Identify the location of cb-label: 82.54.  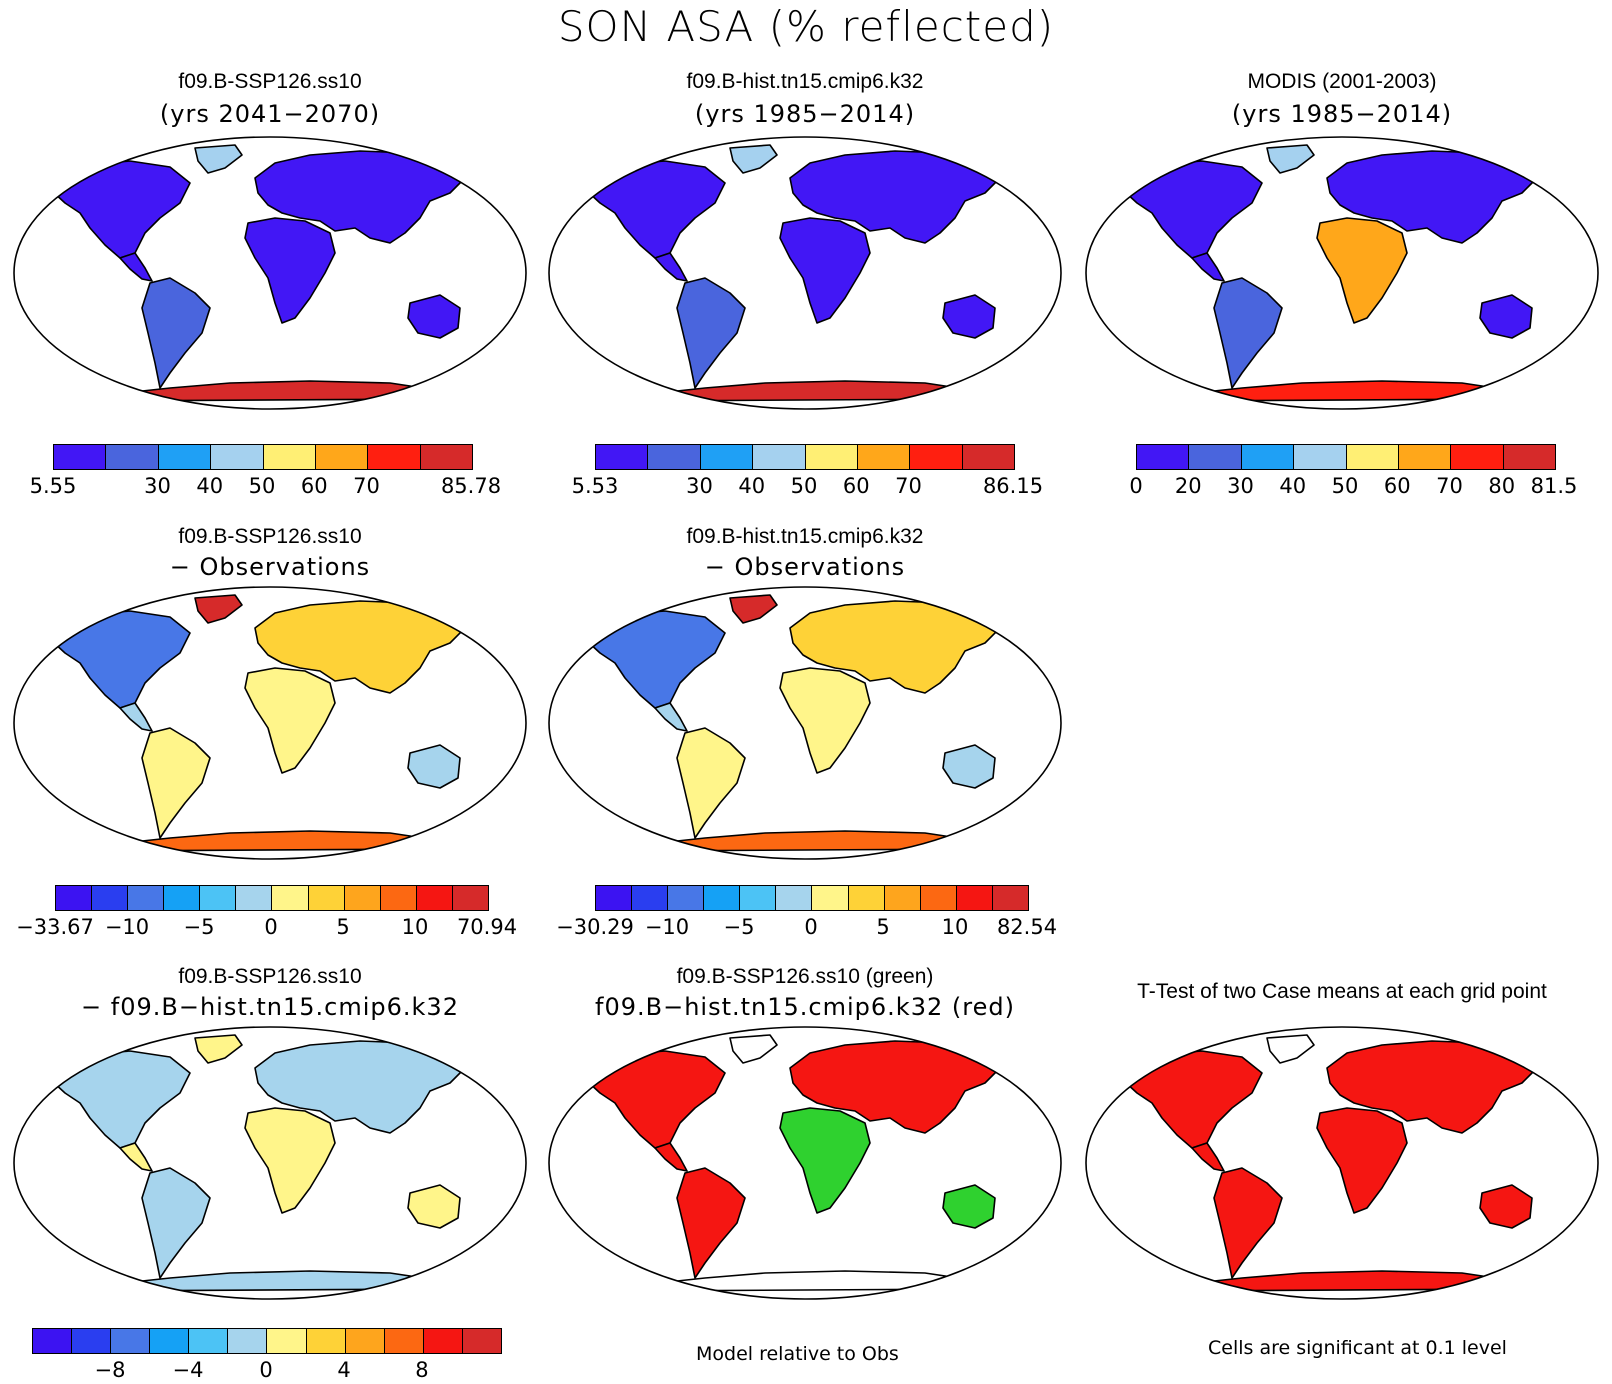
(1027, 927).